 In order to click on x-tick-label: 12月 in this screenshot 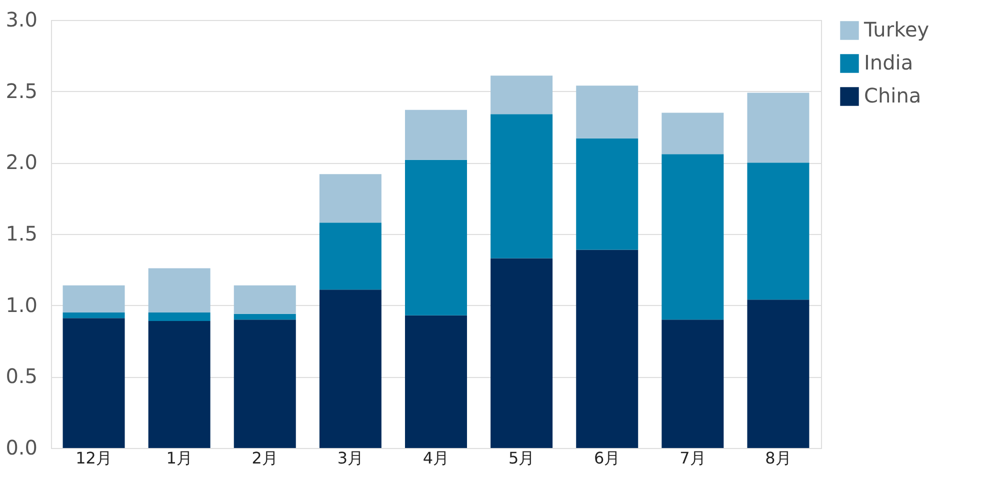, I will do `click(94, 458)`.